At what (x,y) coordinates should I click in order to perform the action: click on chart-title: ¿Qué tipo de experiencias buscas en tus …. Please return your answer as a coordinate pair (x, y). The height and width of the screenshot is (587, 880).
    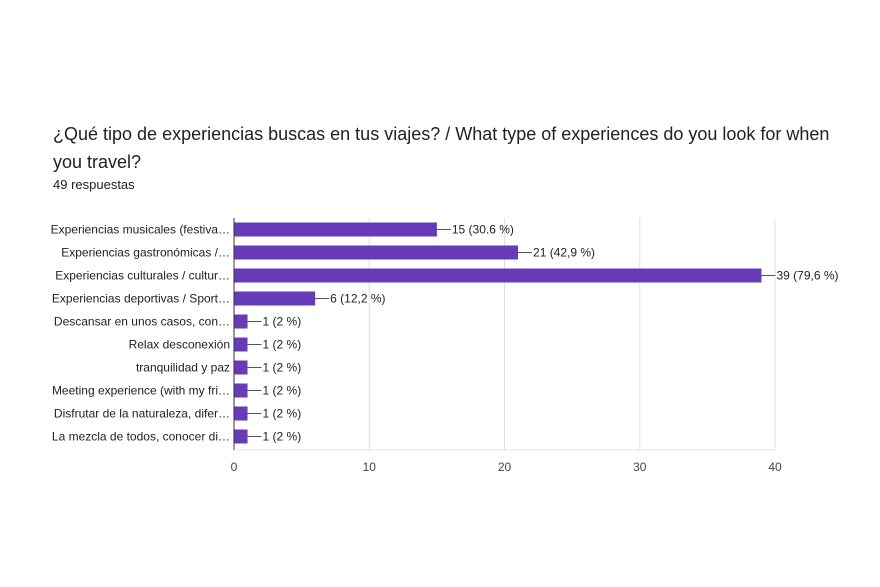
    Looking at the image, I should click on (441, 148).